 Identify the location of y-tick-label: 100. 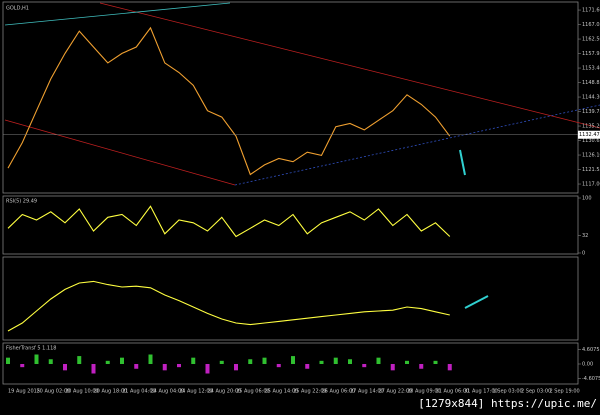
(587, 199).